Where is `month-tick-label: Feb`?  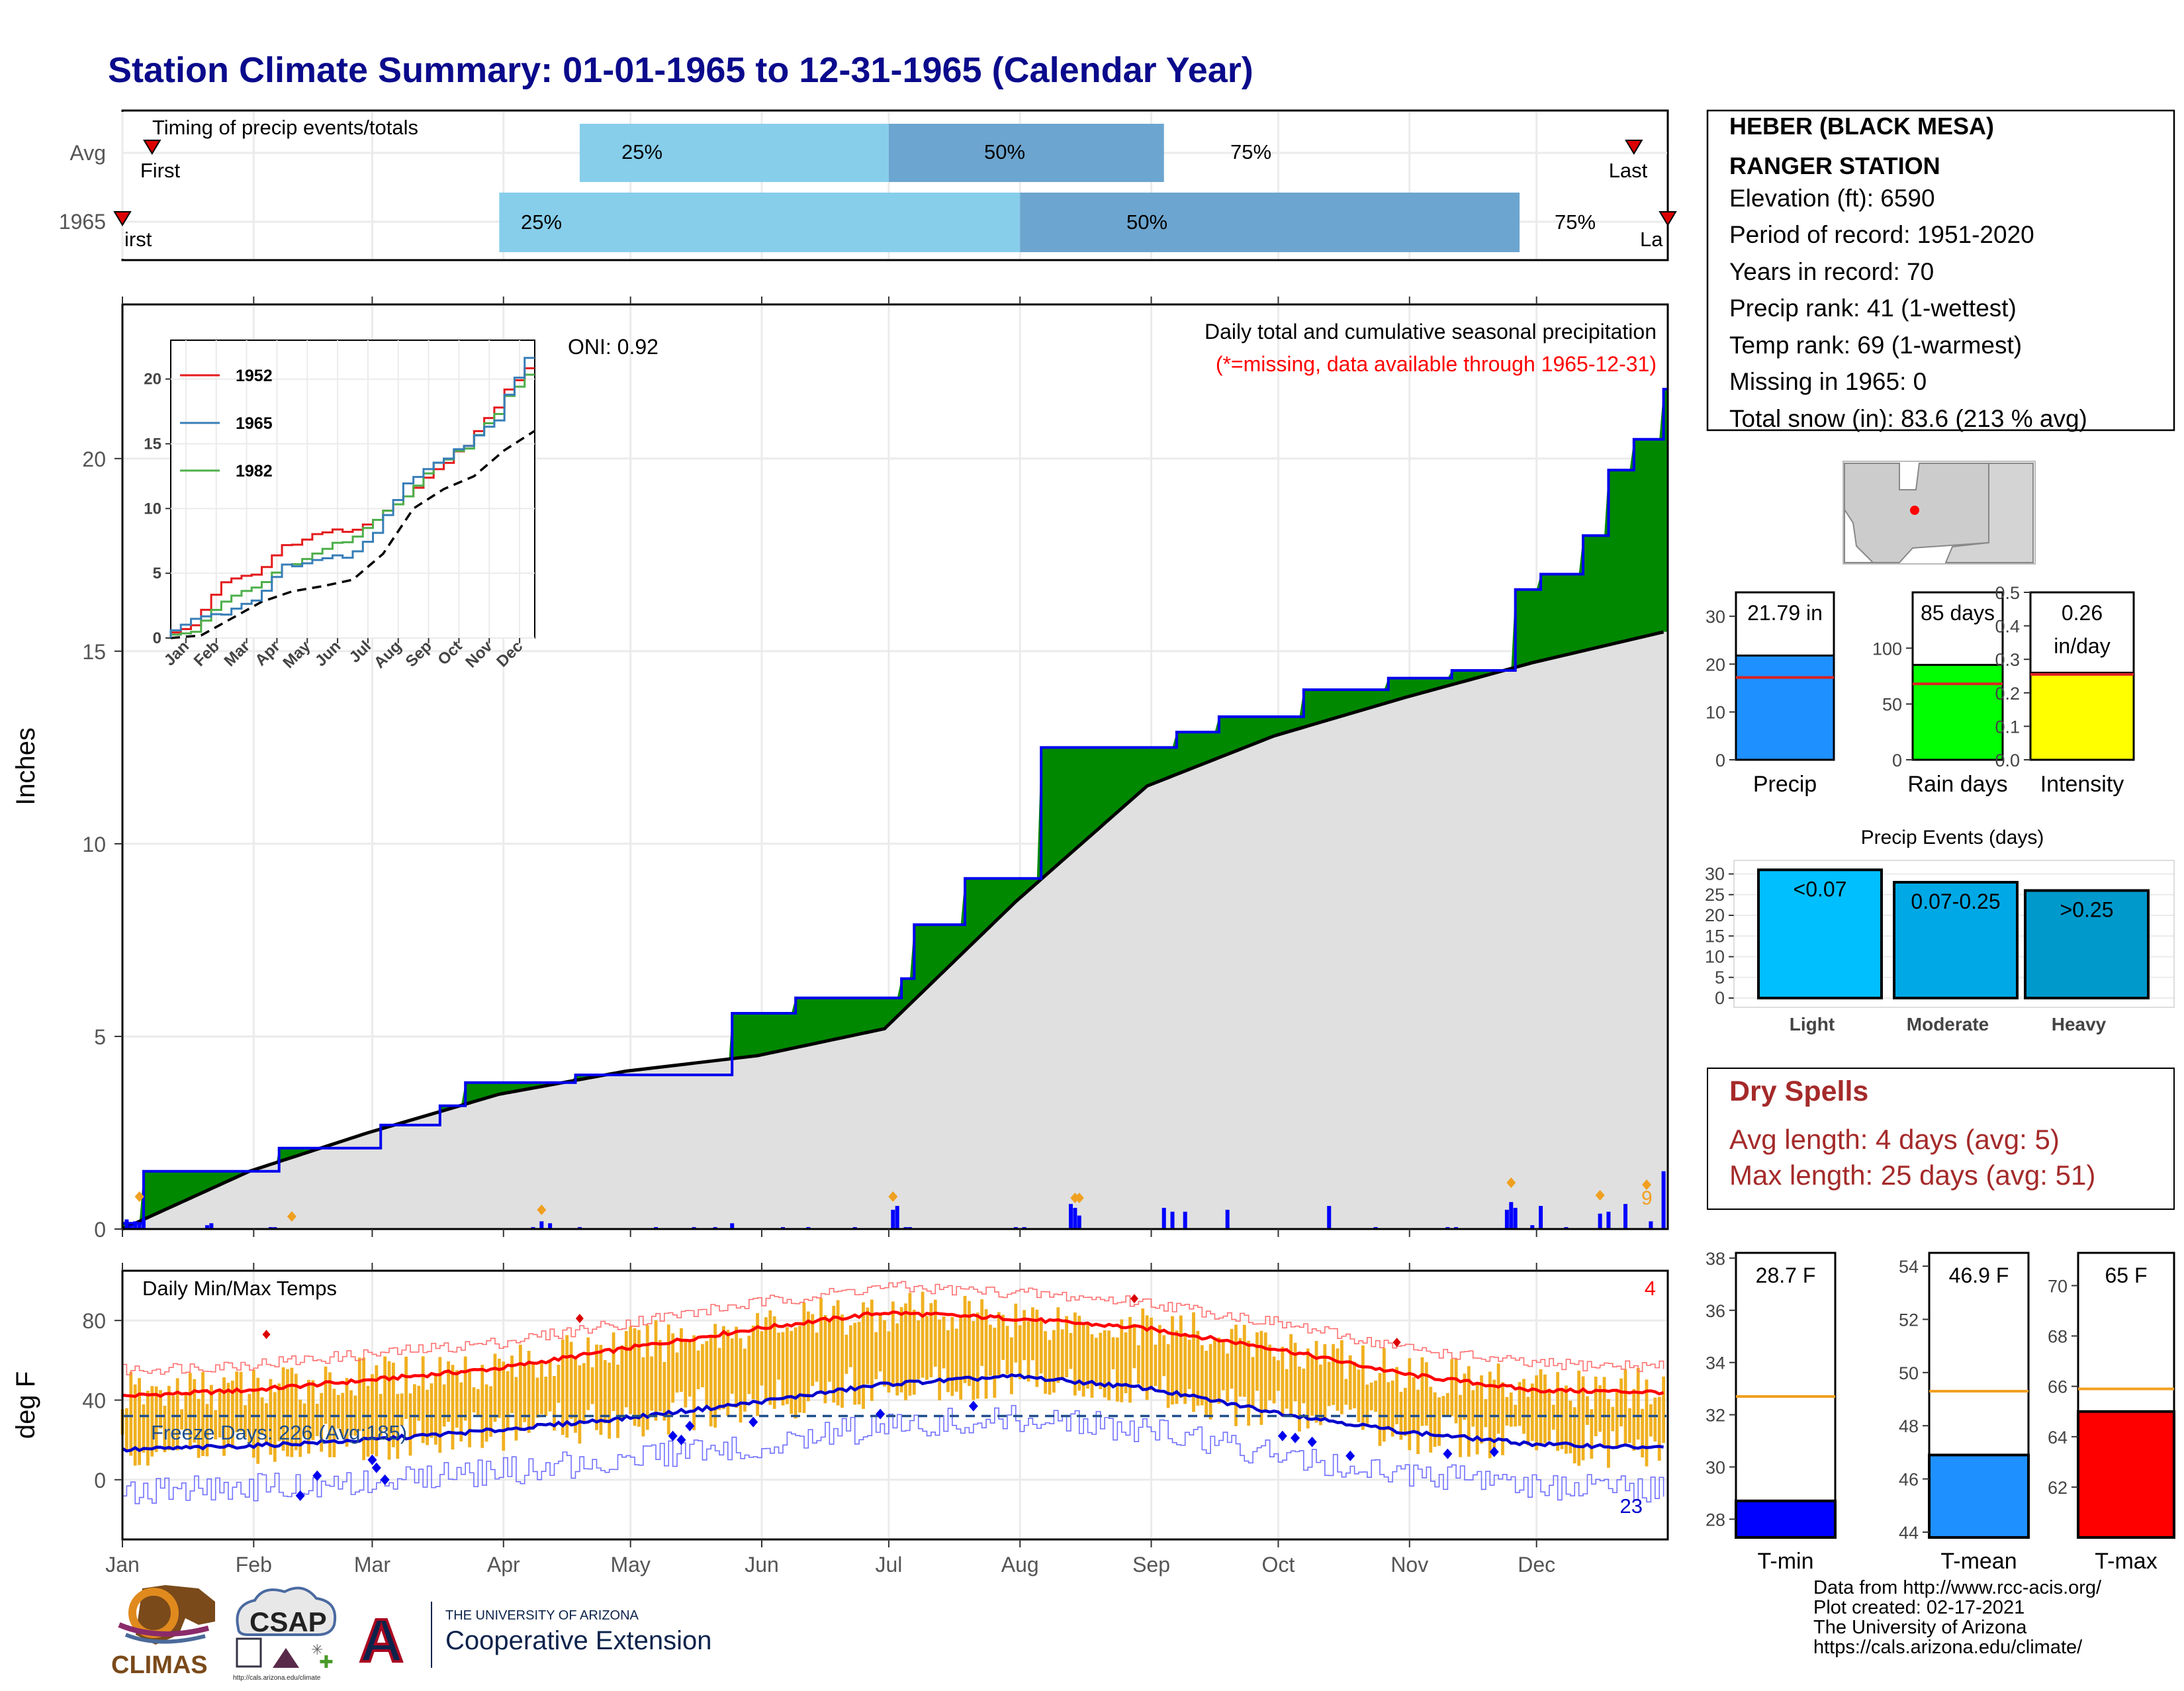
month-tick-label: Feb is located at coordinates (254, 1565).